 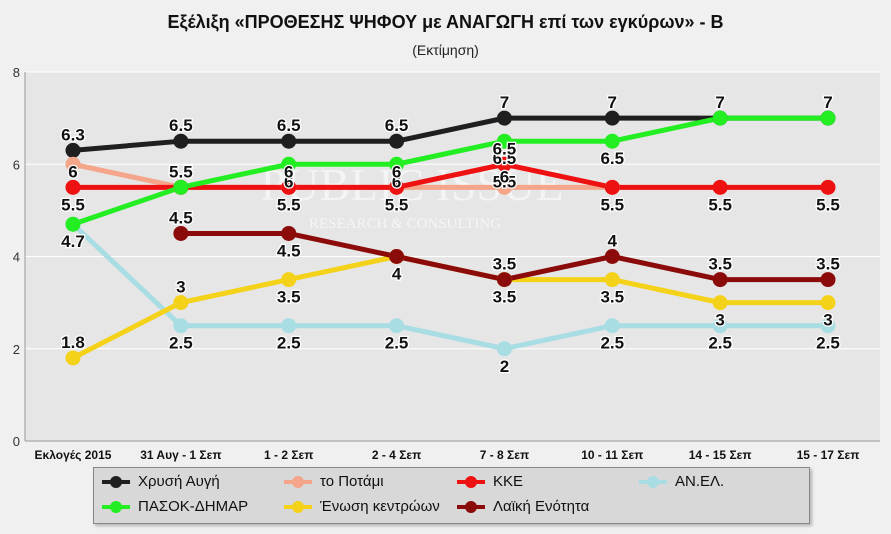 I want to click on x-tick-label: 14 - 15 Σεπ, so click(x=720, y=455).